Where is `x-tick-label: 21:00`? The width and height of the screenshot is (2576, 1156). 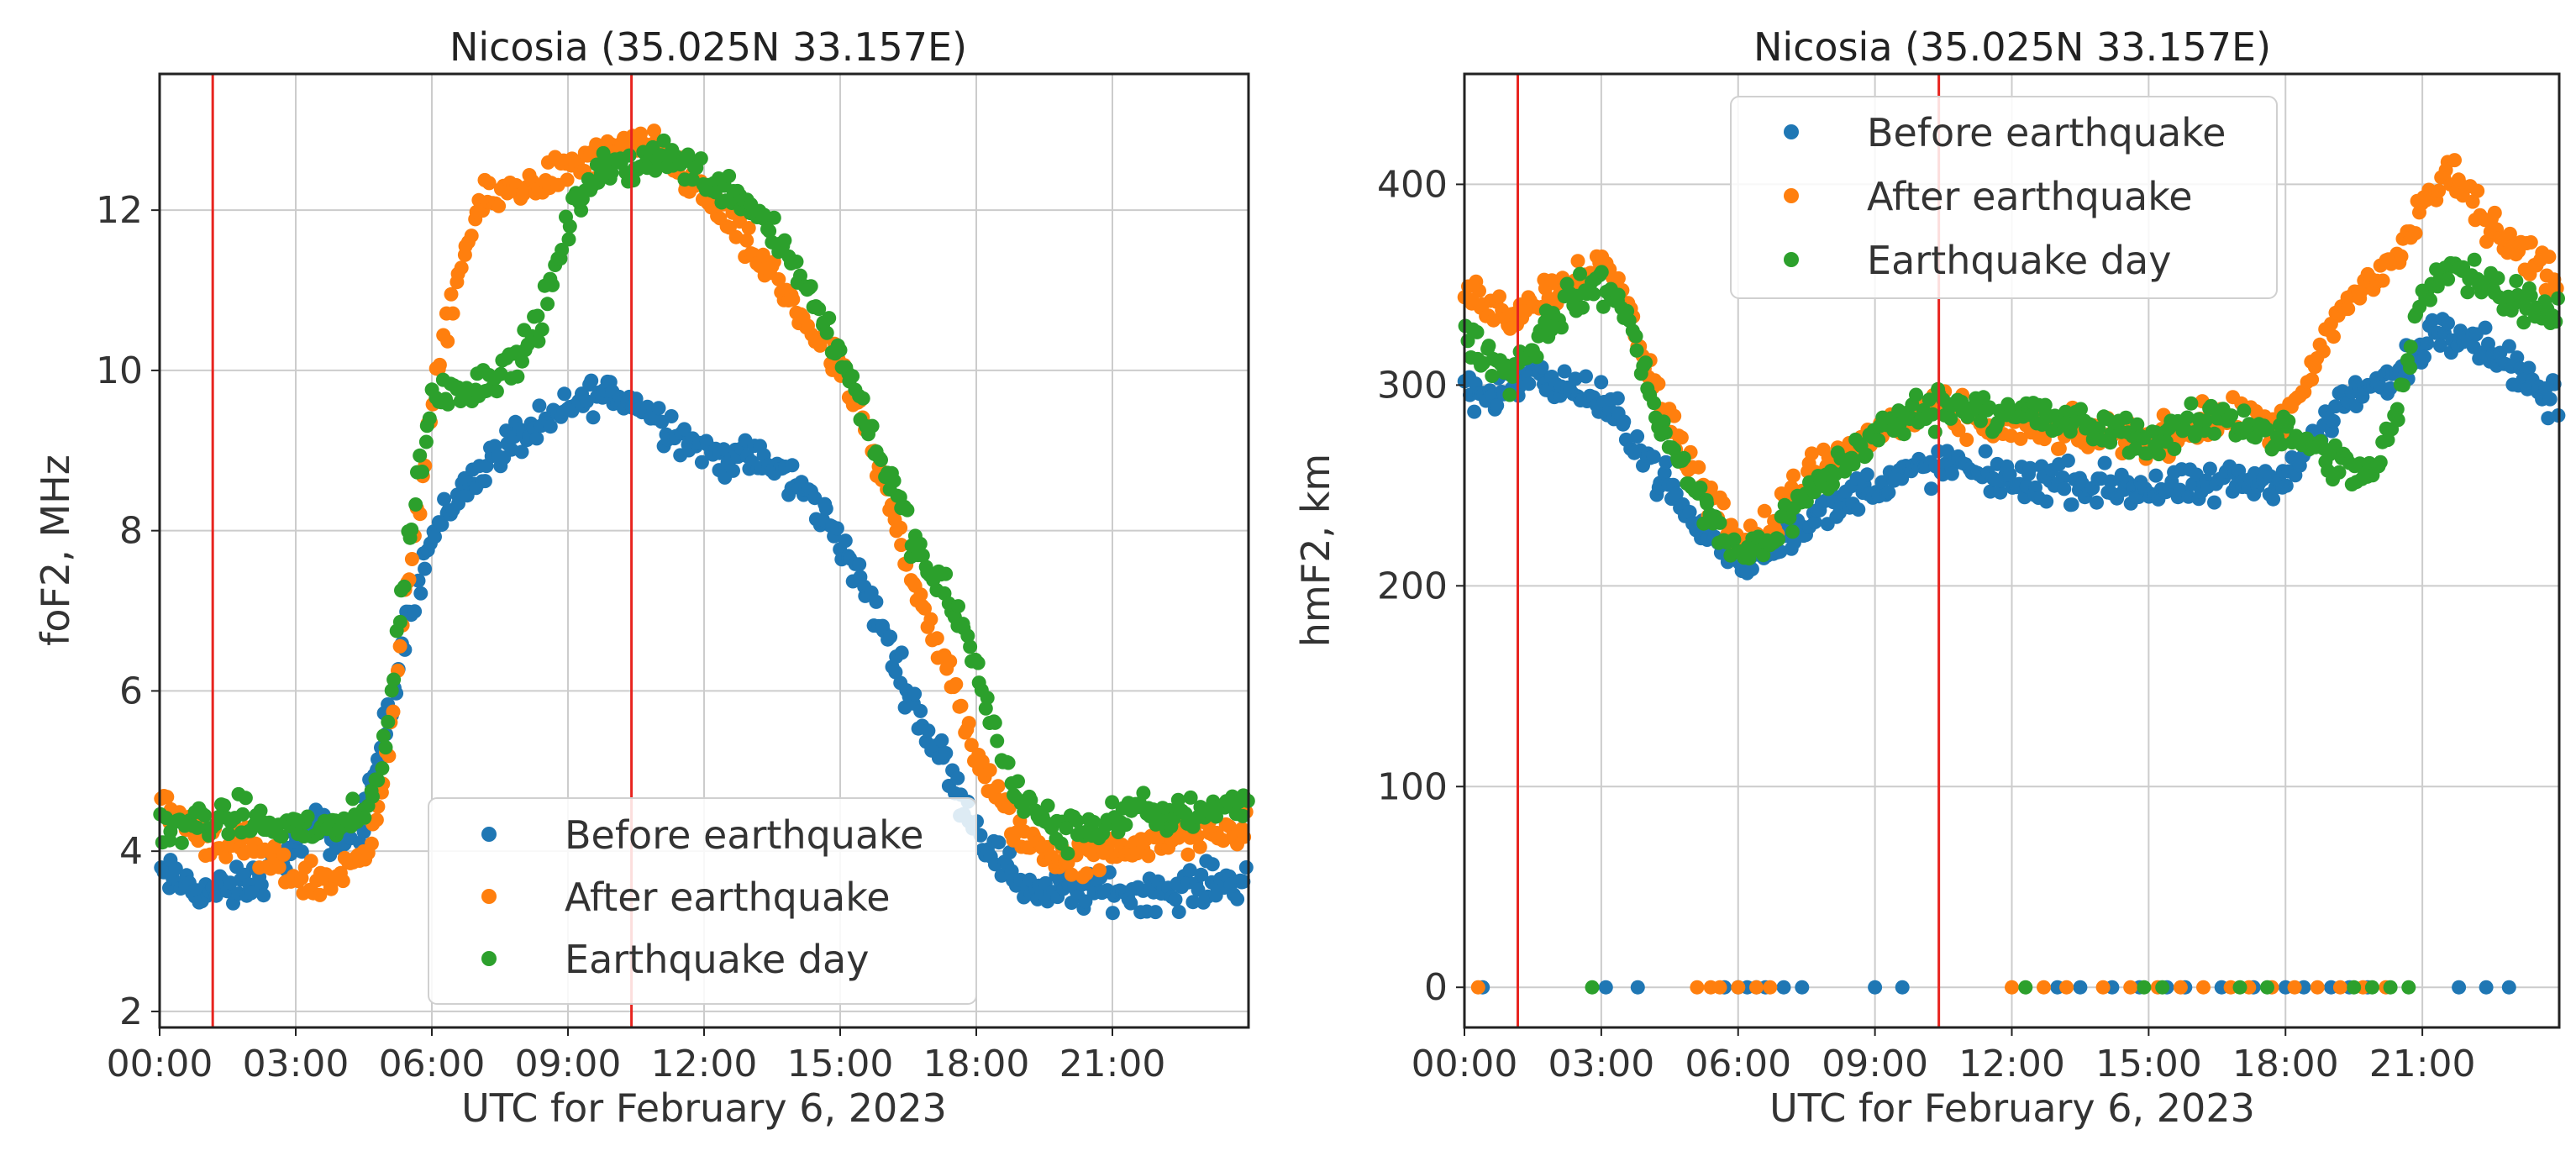
x-tick-label: 21:00 is located at coordinates (2422, 1064).